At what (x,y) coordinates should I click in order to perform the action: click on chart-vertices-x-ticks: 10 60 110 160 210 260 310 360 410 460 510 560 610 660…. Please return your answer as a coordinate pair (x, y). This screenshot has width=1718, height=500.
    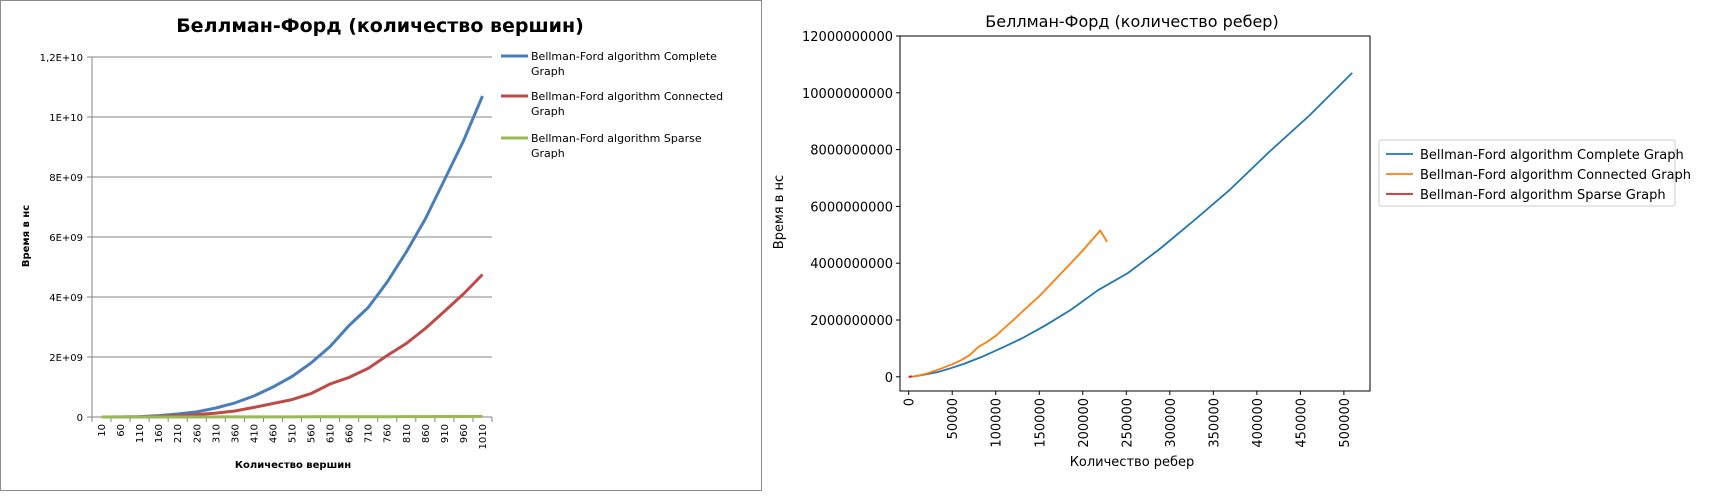
    Looking at the image, I should click on (292, 433).